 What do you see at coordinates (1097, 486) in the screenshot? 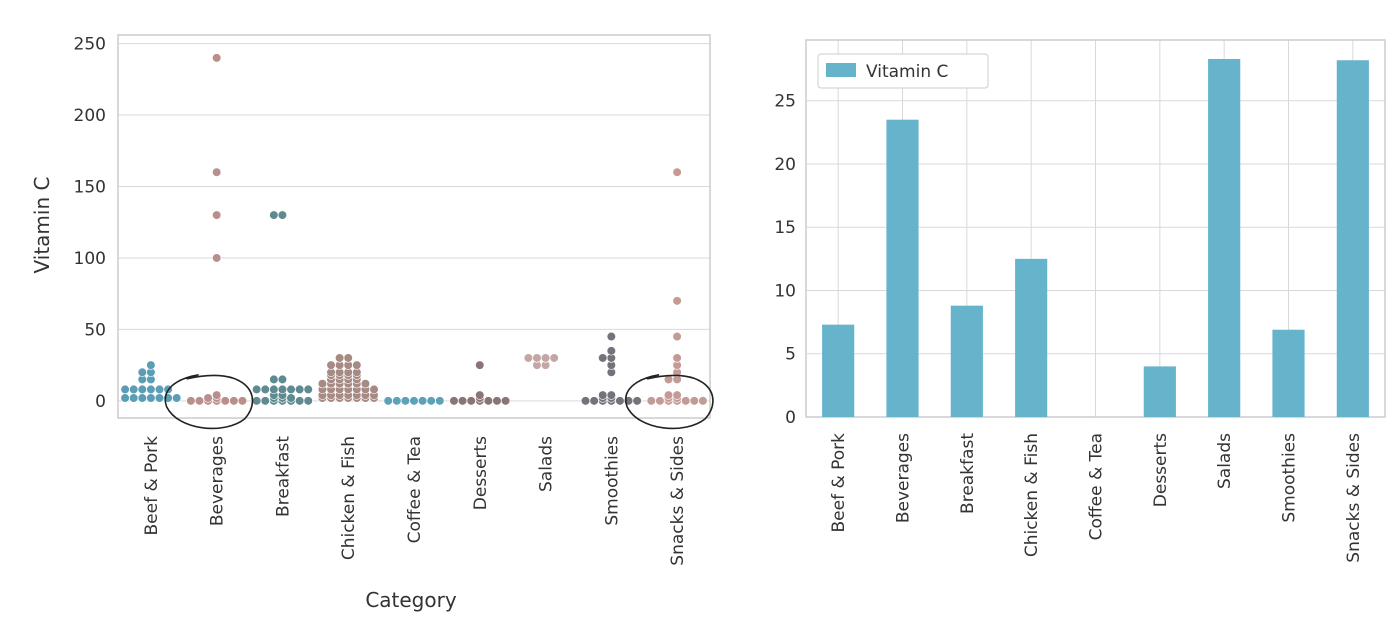
I see `bar-xtick-label: Coffee & Tea` at bounding box center [1097, 486].